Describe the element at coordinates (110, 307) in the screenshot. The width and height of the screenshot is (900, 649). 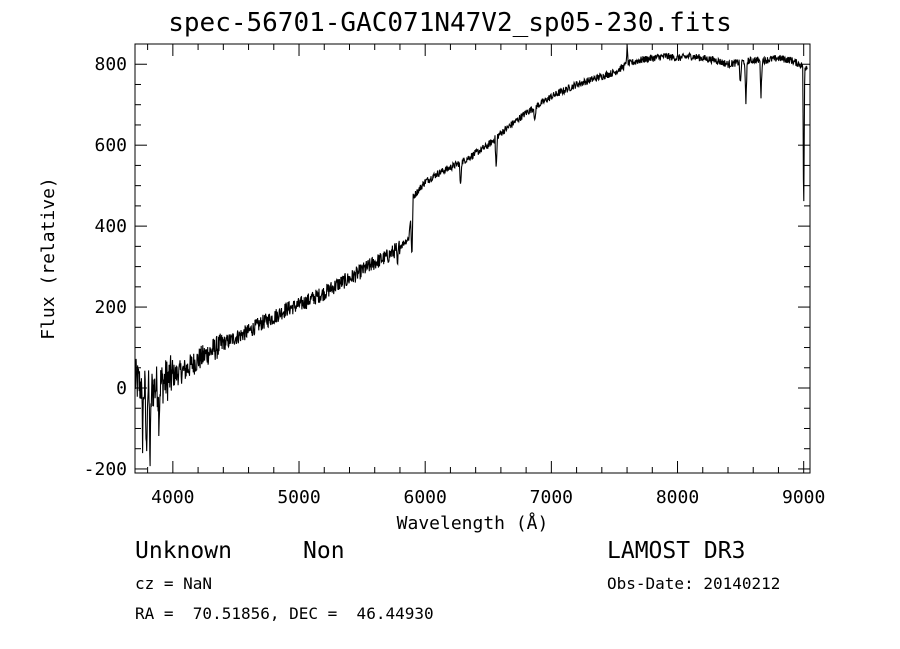
I see `y-tick-label: 200` at that location.